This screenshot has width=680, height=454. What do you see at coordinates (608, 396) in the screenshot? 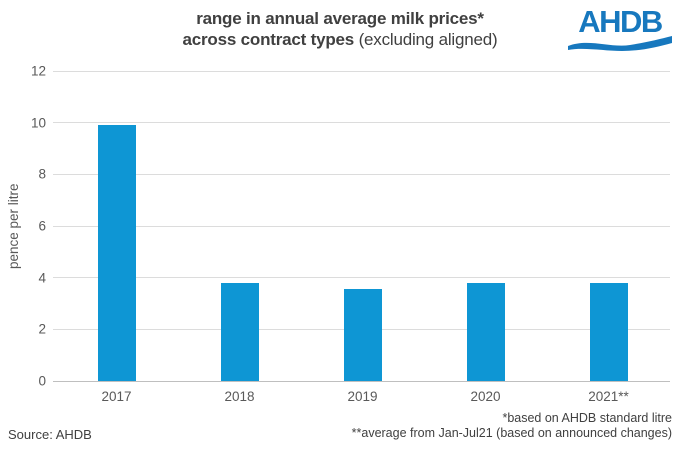
I see `x-tick-label: 2021**` at bounding box center [608, 396].